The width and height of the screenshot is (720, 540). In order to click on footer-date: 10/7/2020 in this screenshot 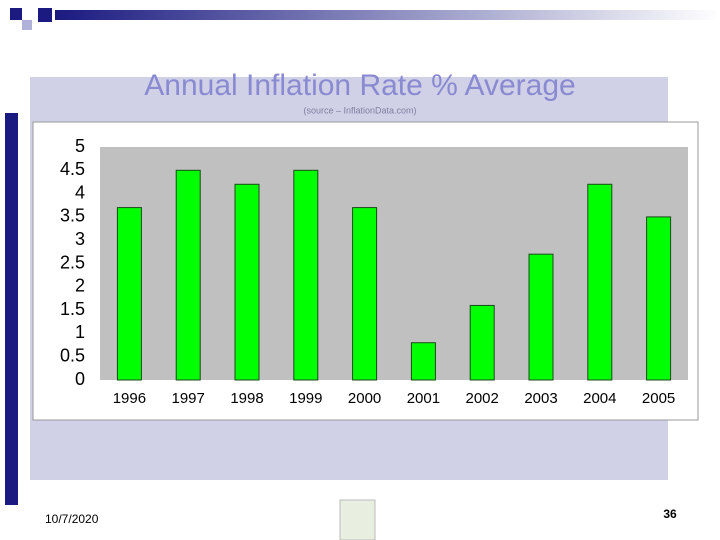, I will do `click(72, 519)`.